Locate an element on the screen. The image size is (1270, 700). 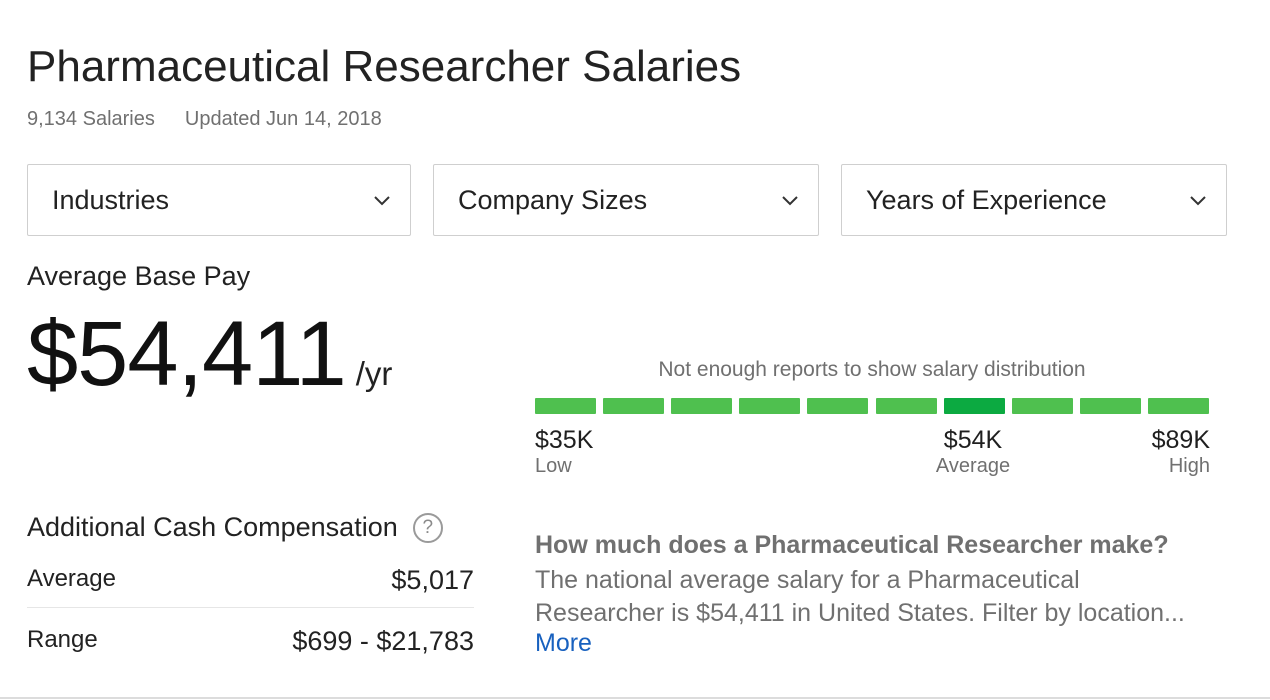
additional-cash-average-label: Average is located at coordinates (71, 578).